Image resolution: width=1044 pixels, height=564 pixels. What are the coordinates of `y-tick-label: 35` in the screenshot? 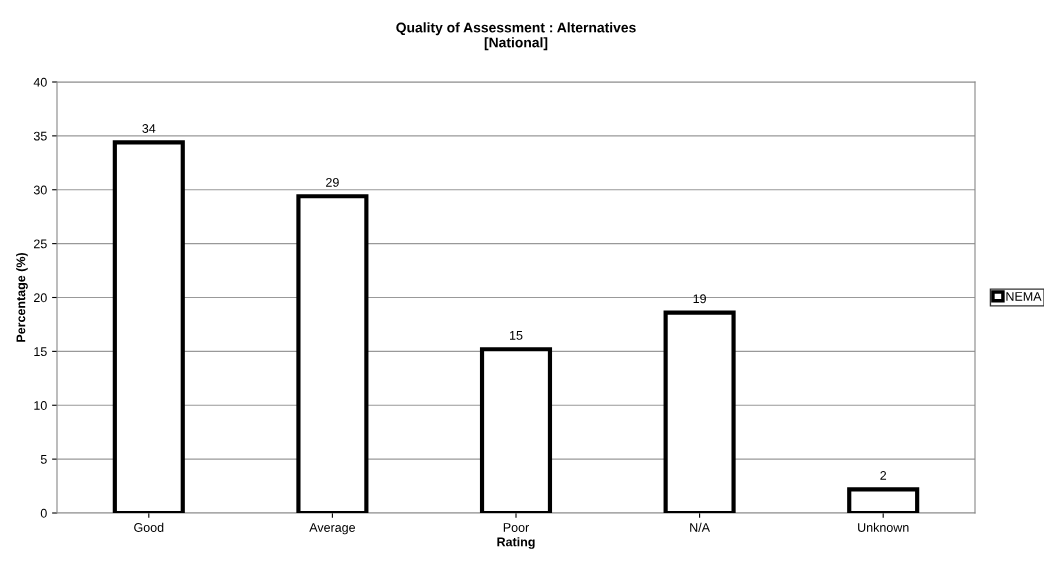 It's located at (40, 136).